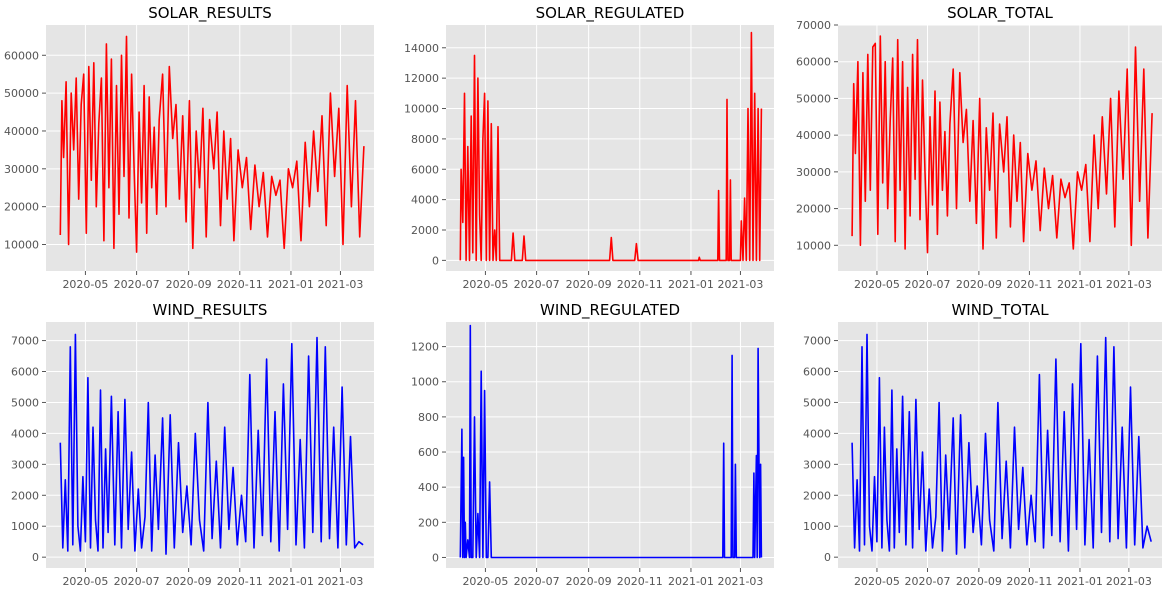  What do you see at coordinates (428, 452) in the screenshot?
I see `y-tick-label: 600` at bounding box center [428, 452].